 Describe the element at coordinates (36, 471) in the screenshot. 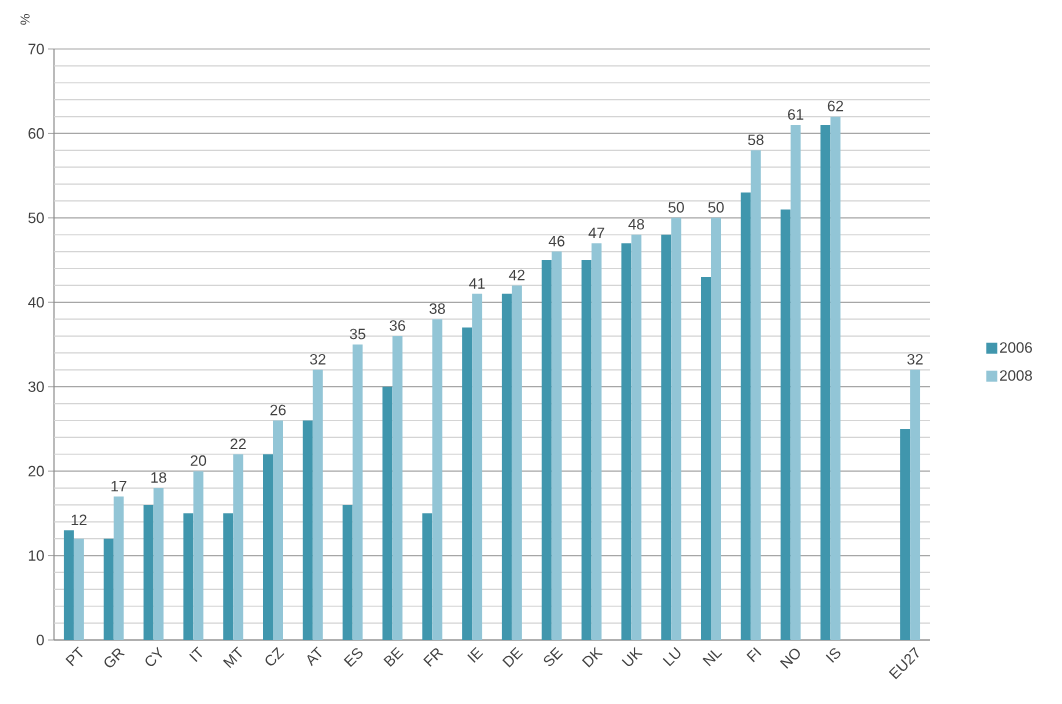

I see `y-tick-label: 20` at that location.